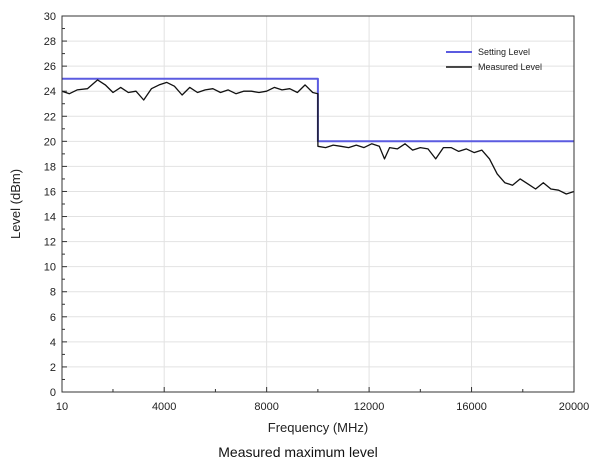  Describe the element at coordinates (50, 92) in the screenshot. I see `y-tick-label: 24` at that location.